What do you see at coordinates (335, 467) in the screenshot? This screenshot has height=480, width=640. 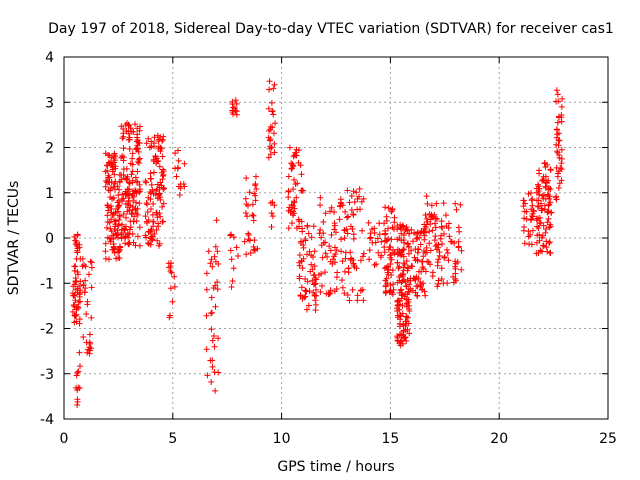 I see `x-axis-label: GPS time / hours` at bounding box center [335, 467].